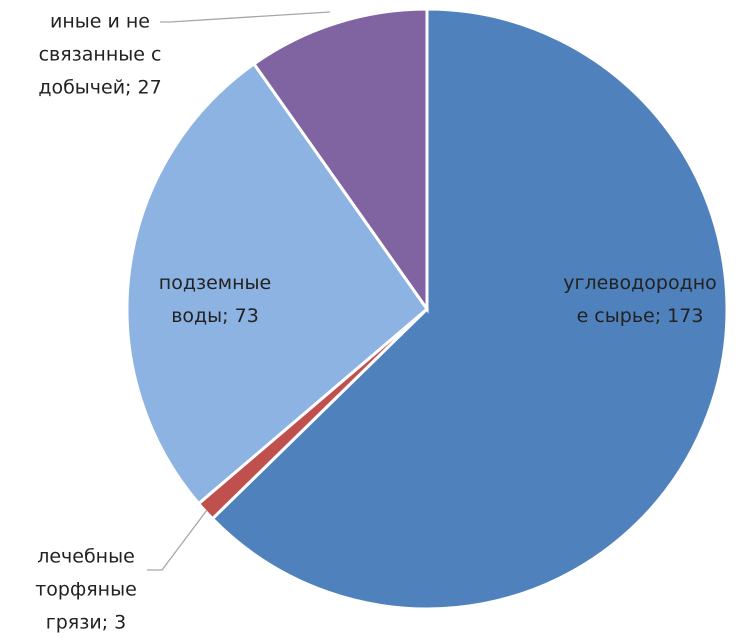 The image size is (740, 640). I want to click on data-label: лечебные торфяные грязи; 3, so click(86, 589).